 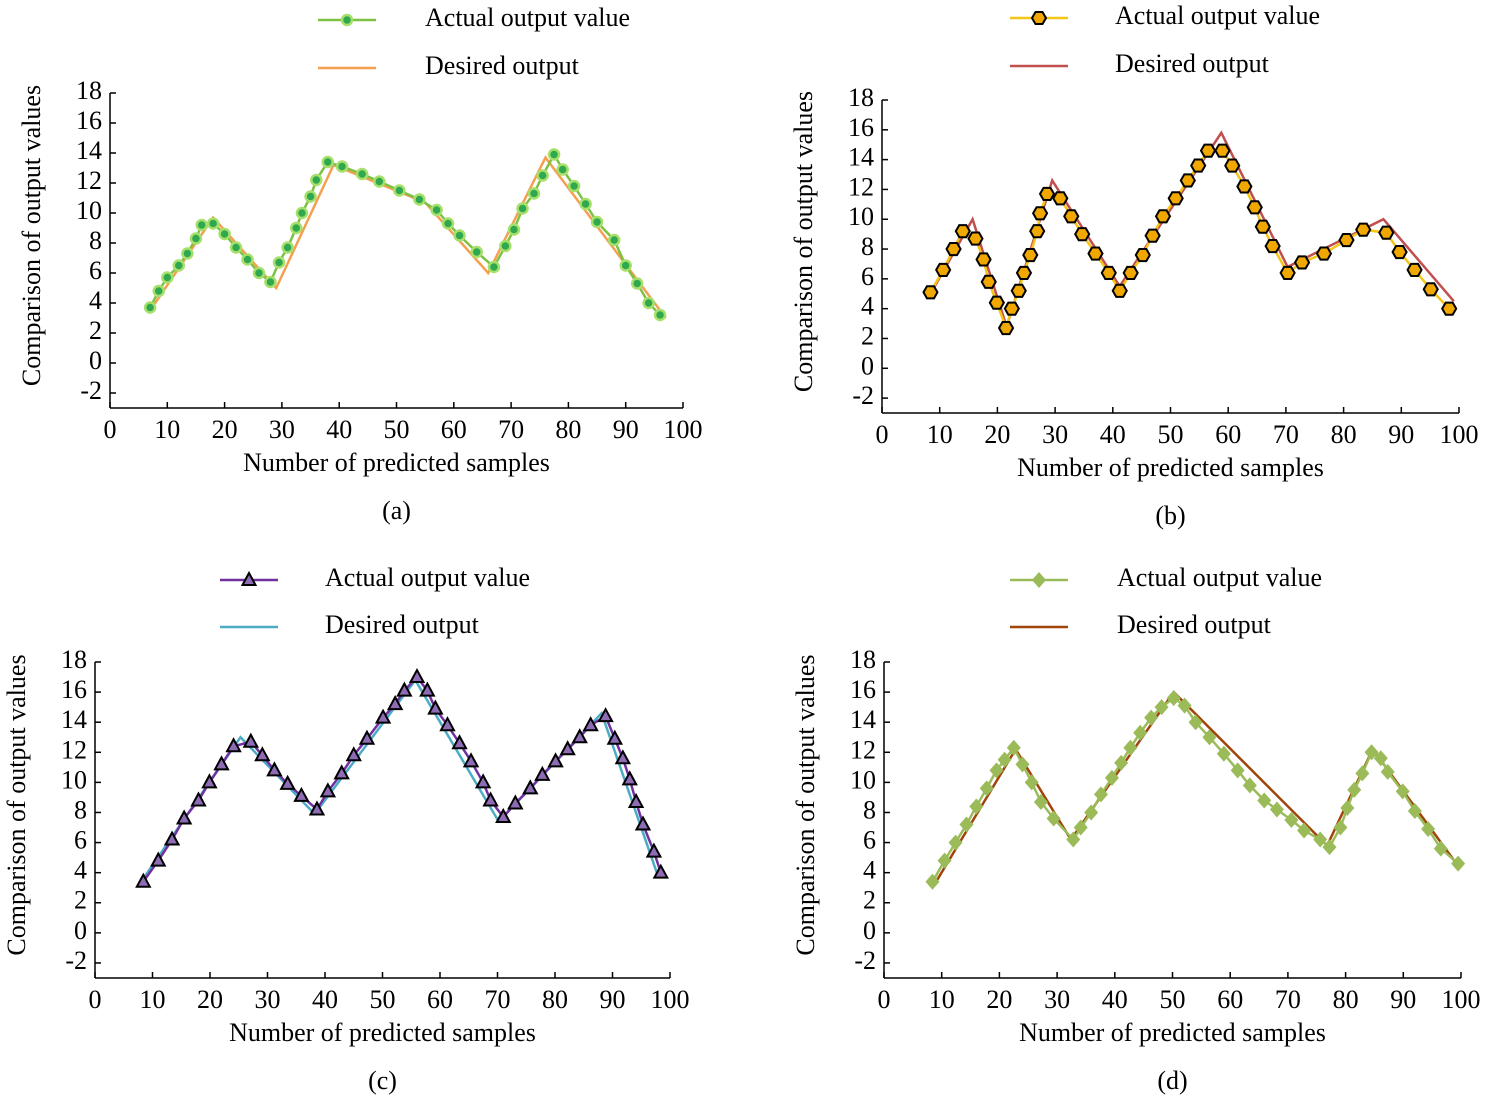 I want to click on x-axis-title: Number of predicted samples, so click(x=396, y=462).